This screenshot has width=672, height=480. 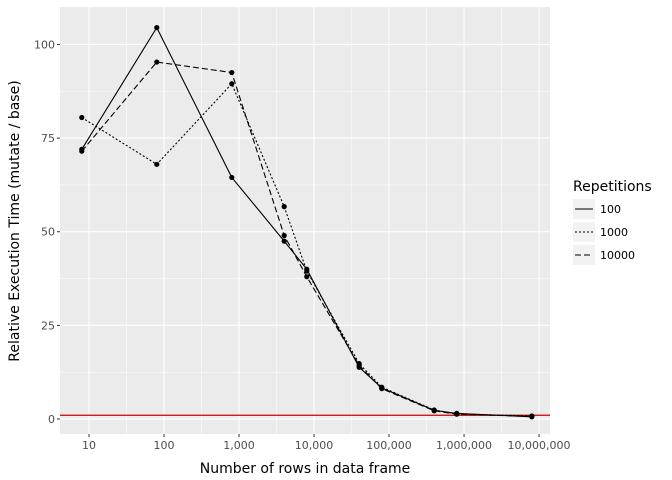 I want to click on legend: Repetitions 100 1000 10000, so click(x=612, y=222).